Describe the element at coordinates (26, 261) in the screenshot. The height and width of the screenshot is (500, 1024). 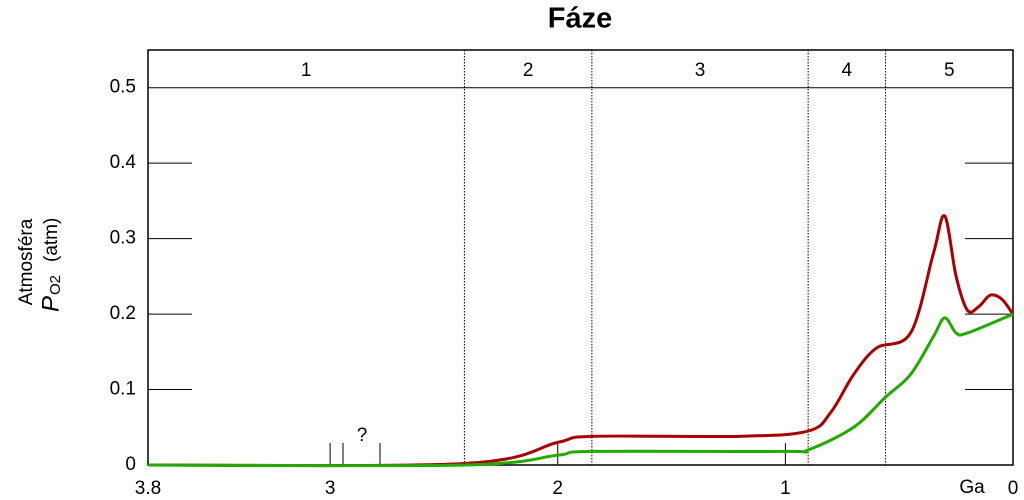
I see `y-label-line: Atmosféra` at that location.